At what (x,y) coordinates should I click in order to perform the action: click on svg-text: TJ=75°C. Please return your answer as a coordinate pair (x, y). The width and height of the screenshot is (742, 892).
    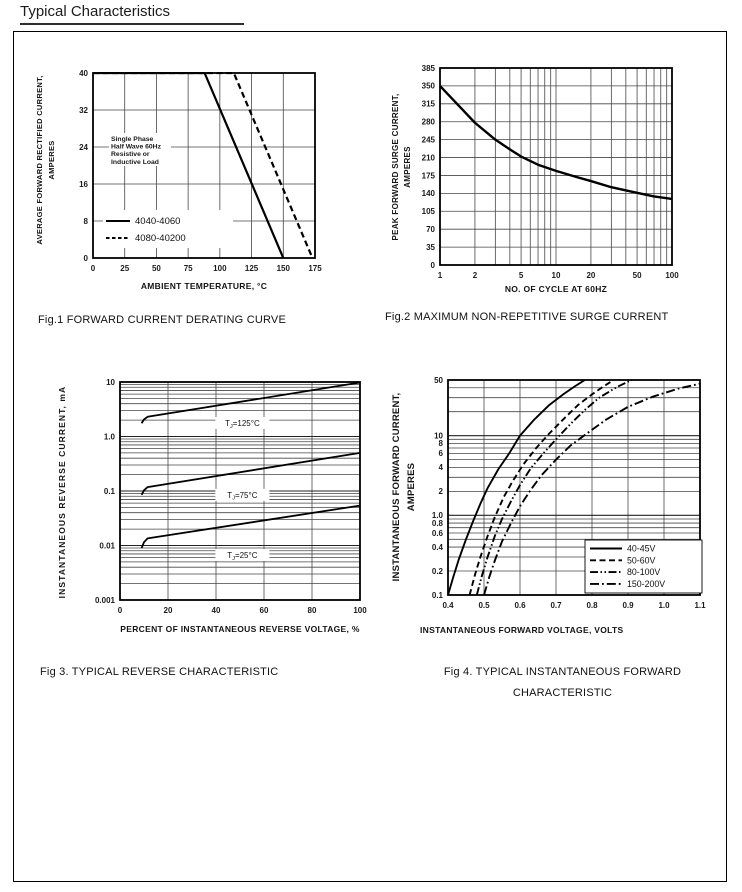
    Looking at the image, I should click on (242, 496).